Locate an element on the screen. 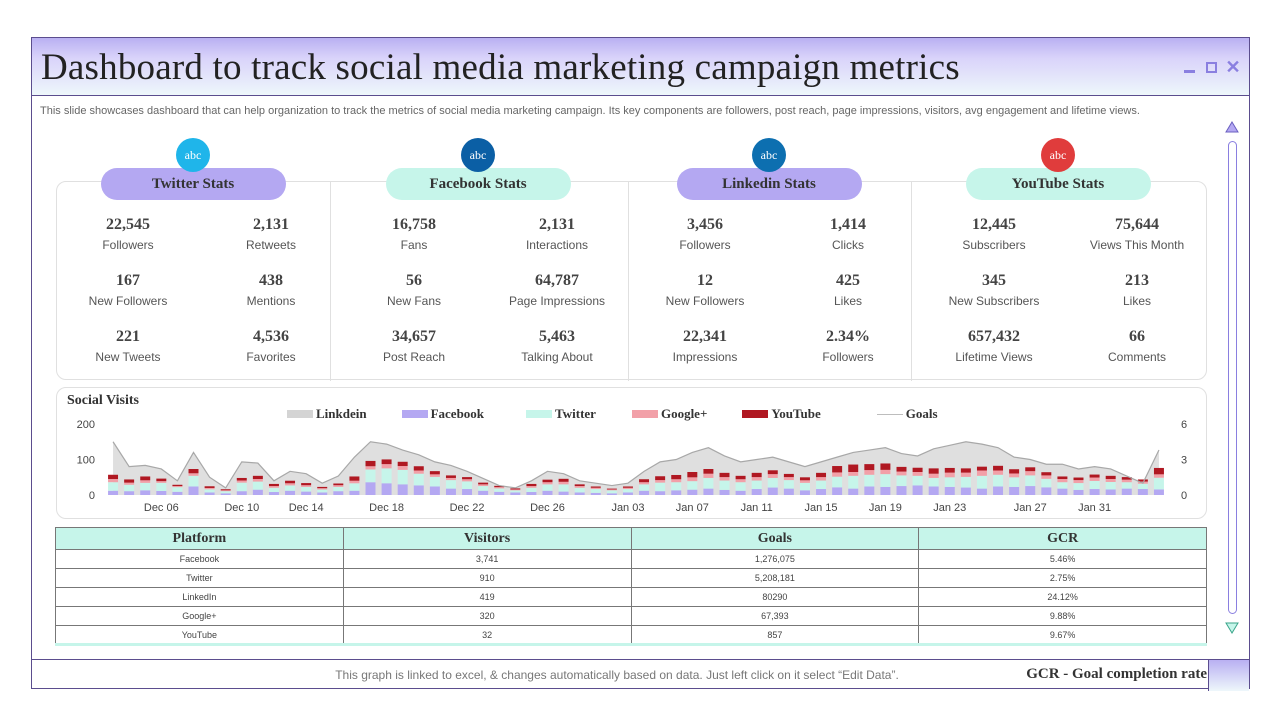 The height and width of the screenshot is (720, 1280). maximize-icon is located at coordinates (1211, 67).